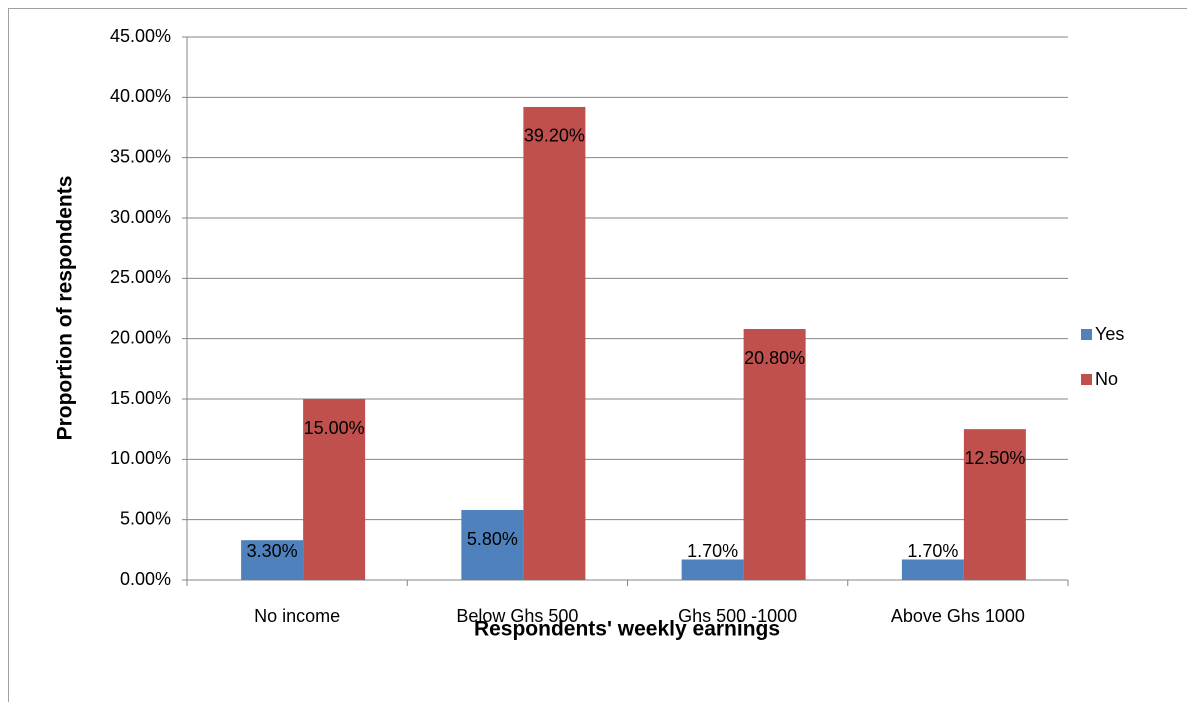 The height and width of the screenshot is (702, 1187). Describe the element at coordinates (774, 358) in the screenshot. I see `value-label: 20.80%` at that location.